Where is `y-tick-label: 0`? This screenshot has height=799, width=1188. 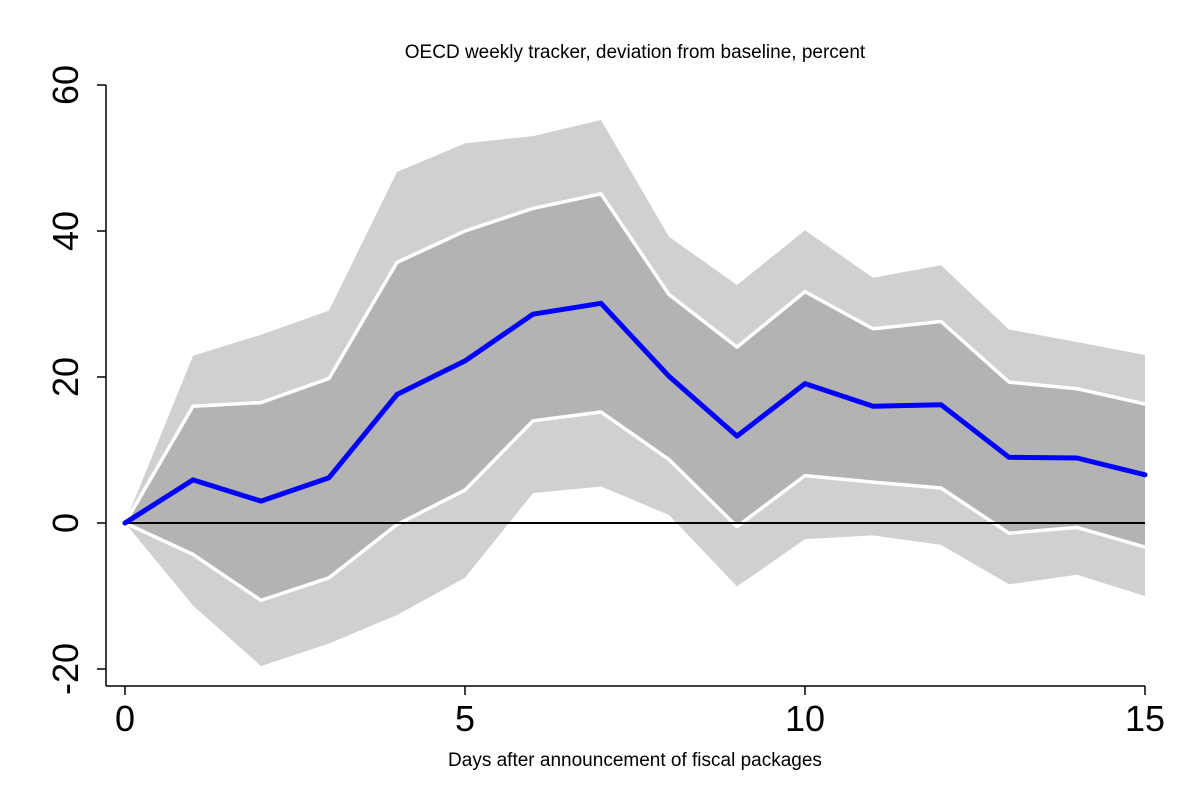
y-tick-label: 0 is located at coordinates (65, 523).